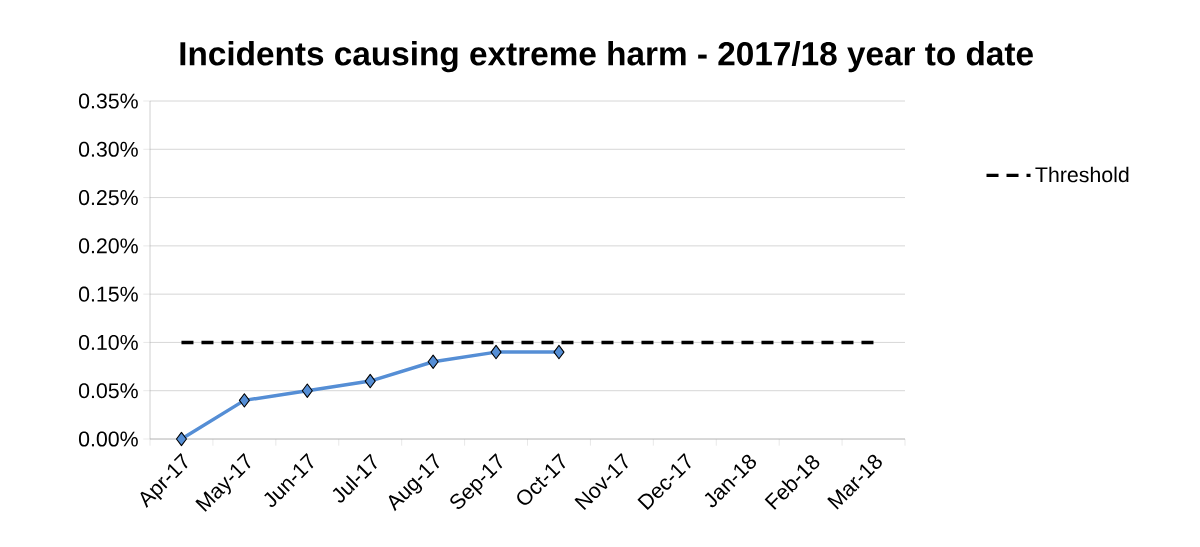 The width and height of the screenshot is (1200, 547). Describe the element at coordinates (108, 439) in the screenshot. I see `y-tick-label: 0.00%` at that location.